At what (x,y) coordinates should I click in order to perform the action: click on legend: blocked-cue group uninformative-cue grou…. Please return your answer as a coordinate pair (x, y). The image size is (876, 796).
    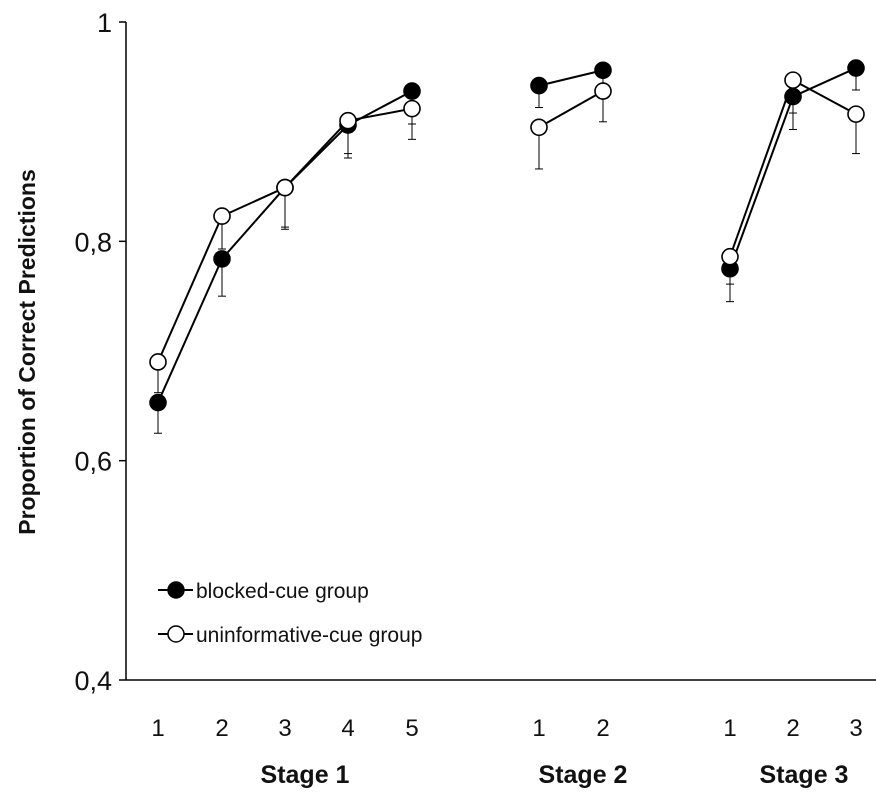
    Looking at the image, I should click on (290, 613).